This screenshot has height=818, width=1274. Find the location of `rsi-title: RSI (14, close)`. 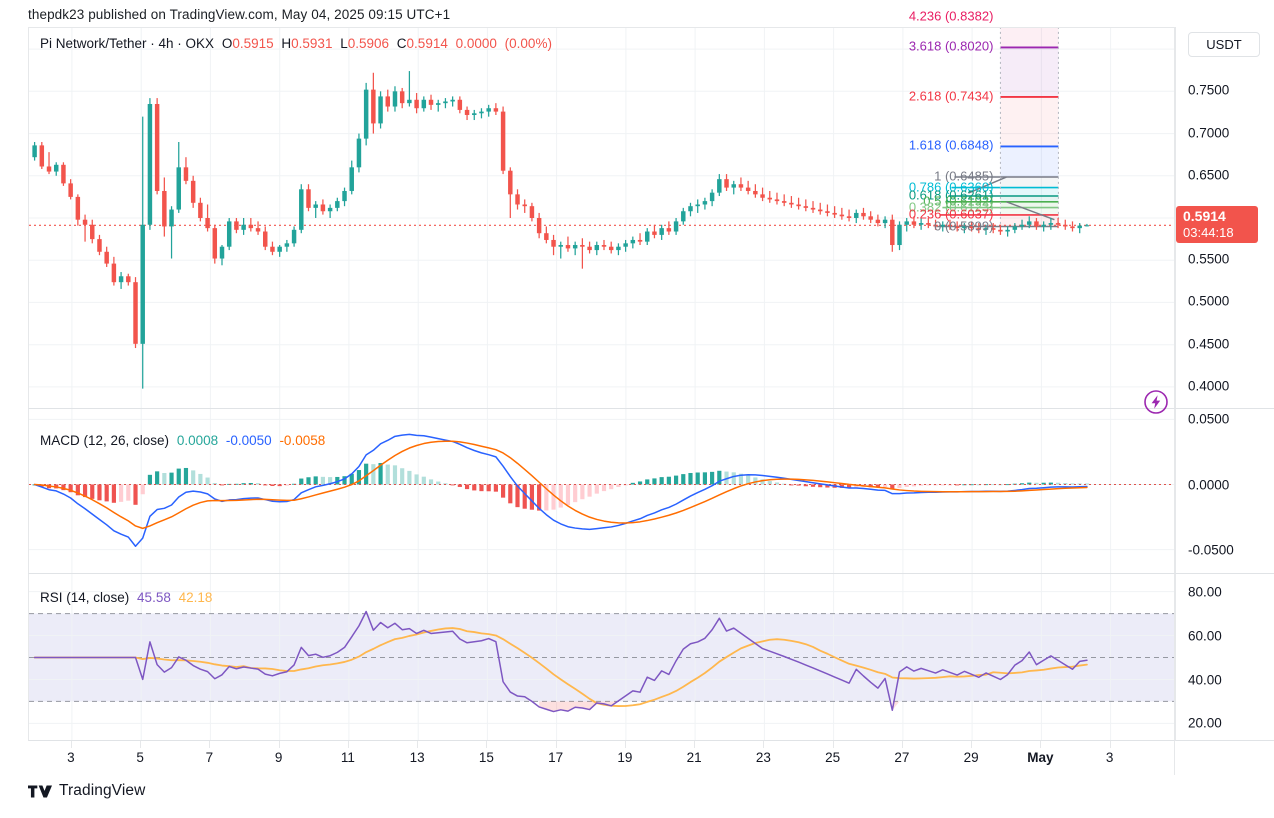

rsi-title: RSI (14, close) is located at coordinates (85, 597).